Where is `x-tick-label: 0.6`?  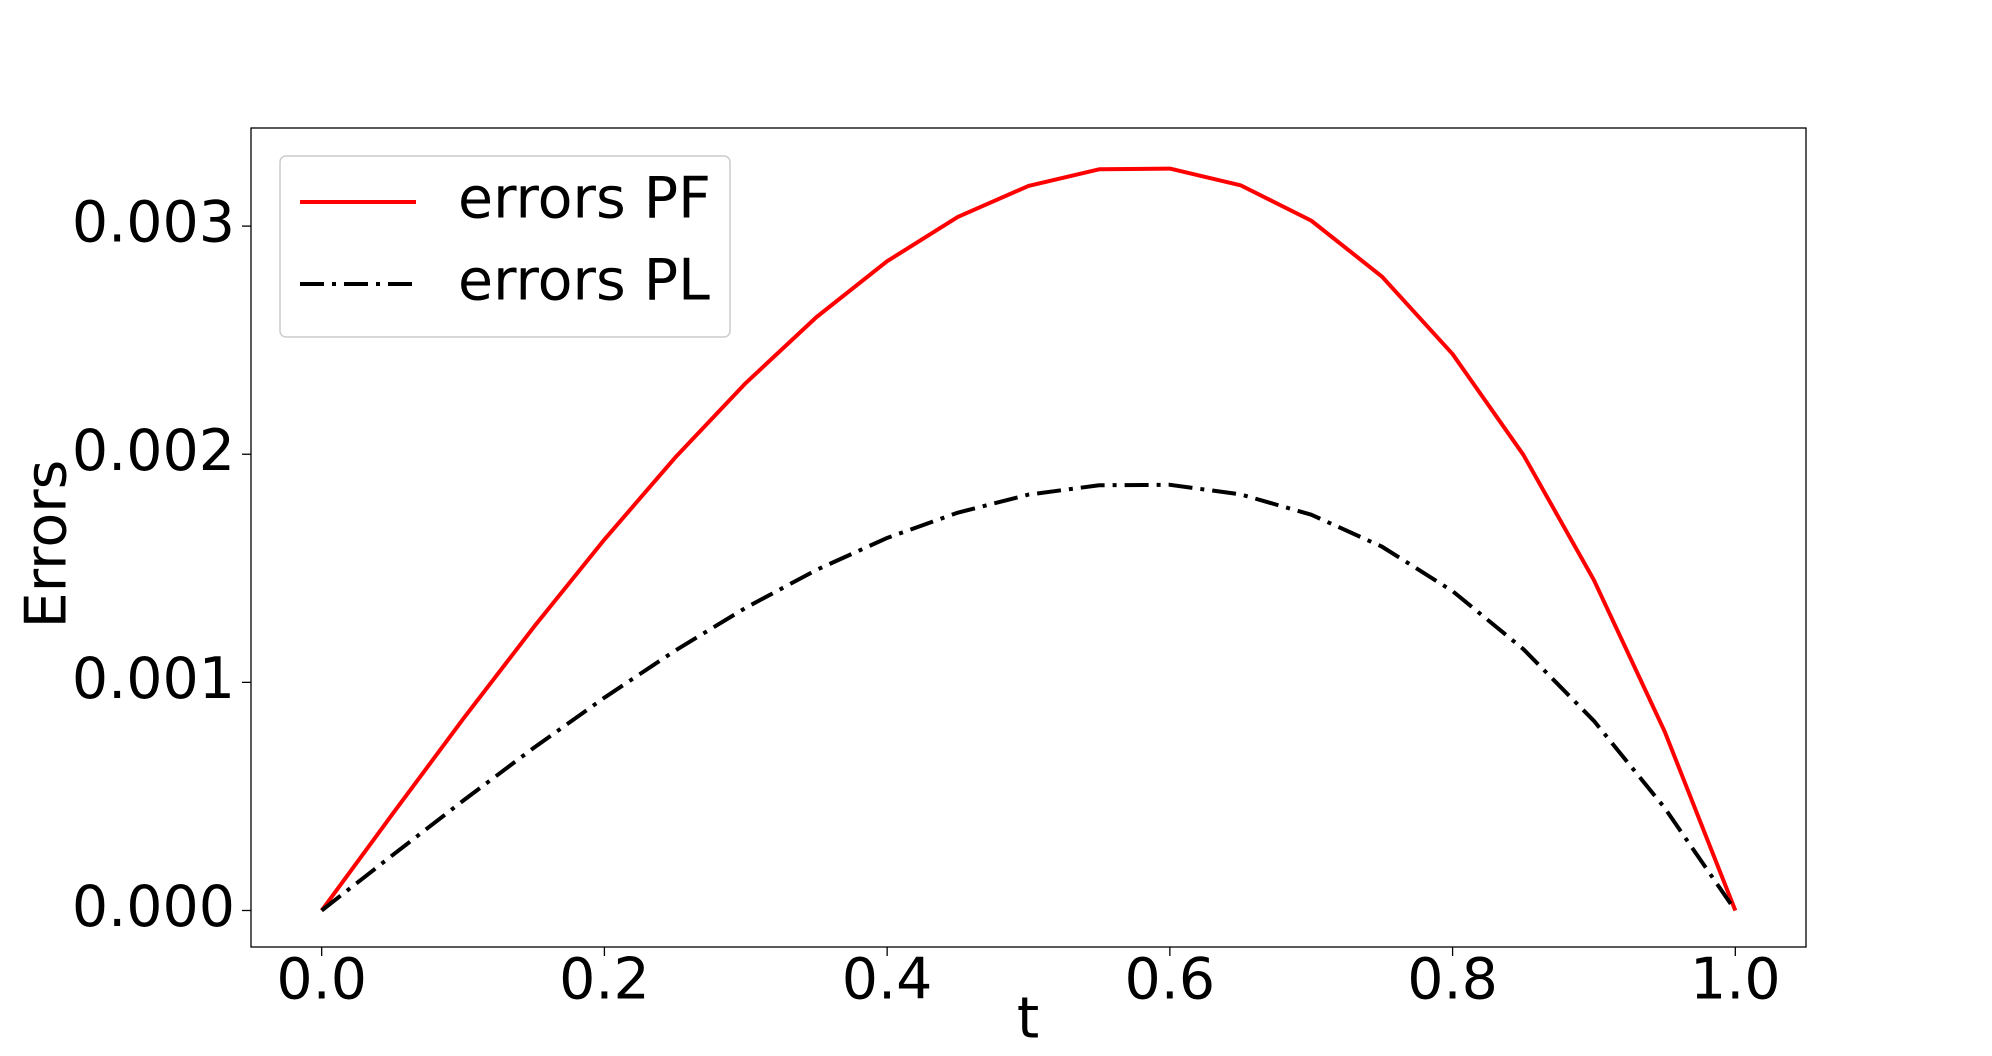
x-tick-label: 0.6 is located at coordinates (1170, 980).